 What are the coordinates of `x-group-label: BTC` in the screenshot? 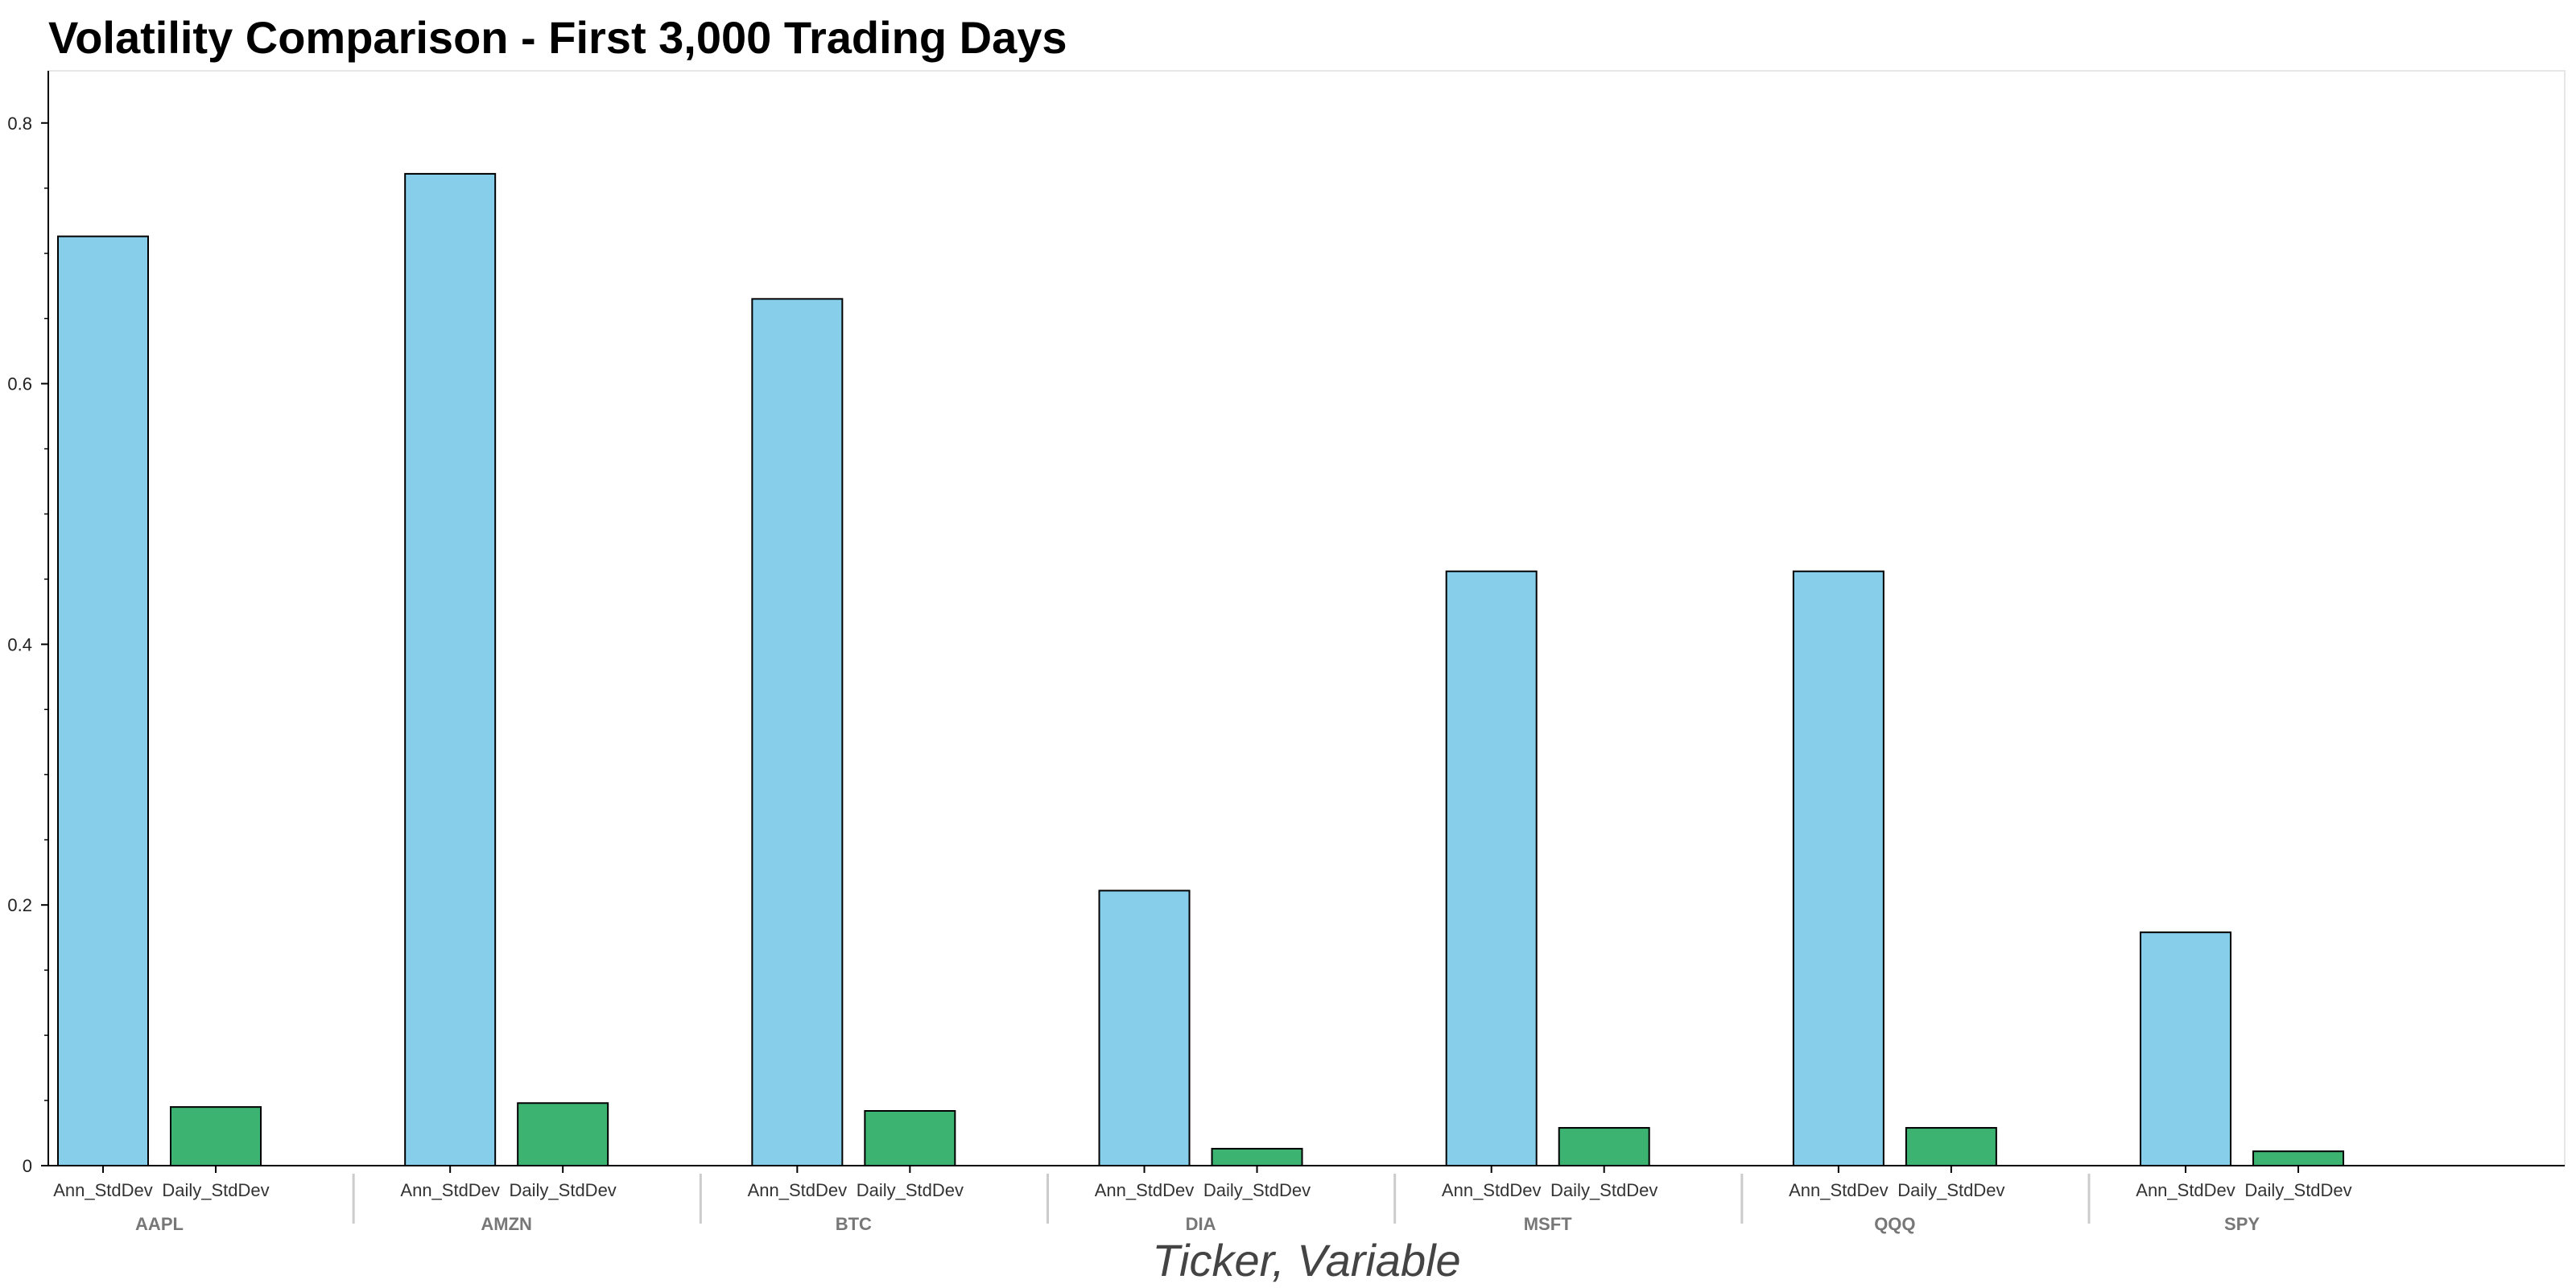 It's located at (854, 1224).